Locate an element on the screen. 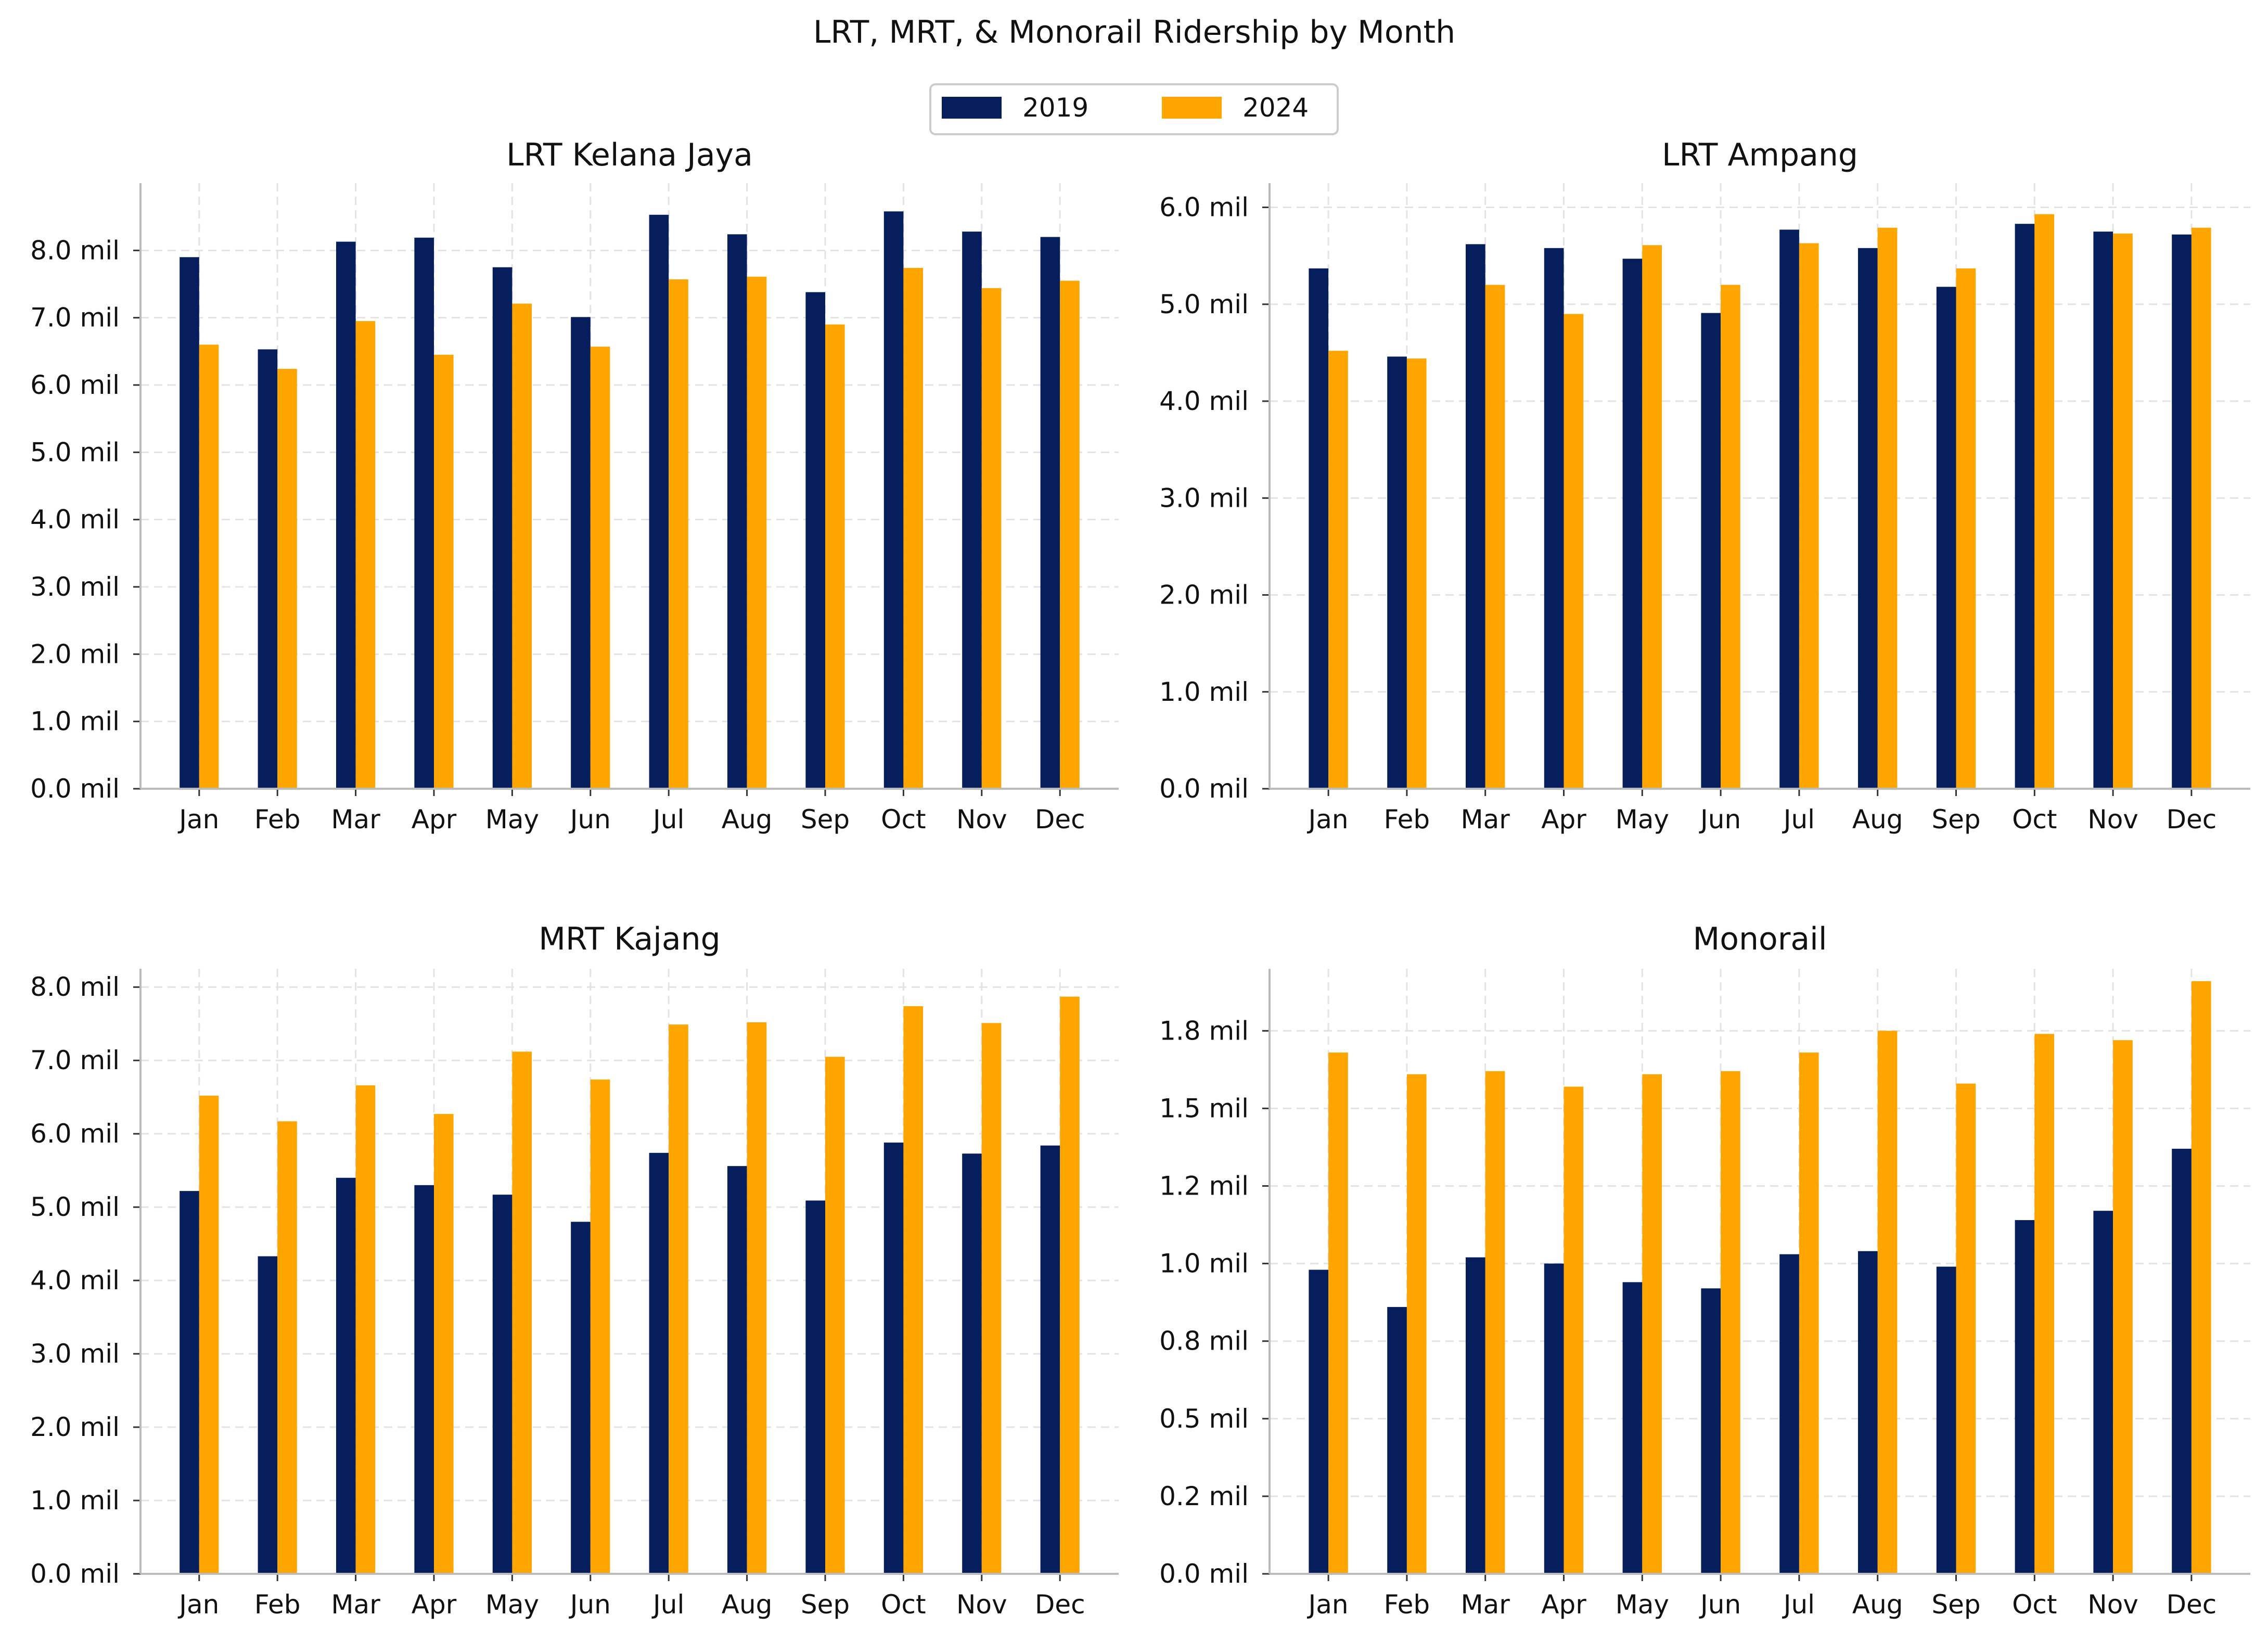 The width and height of the screenshot is (2268, 1642). panel-title: Monorail is located at coordinates (1760, 939).